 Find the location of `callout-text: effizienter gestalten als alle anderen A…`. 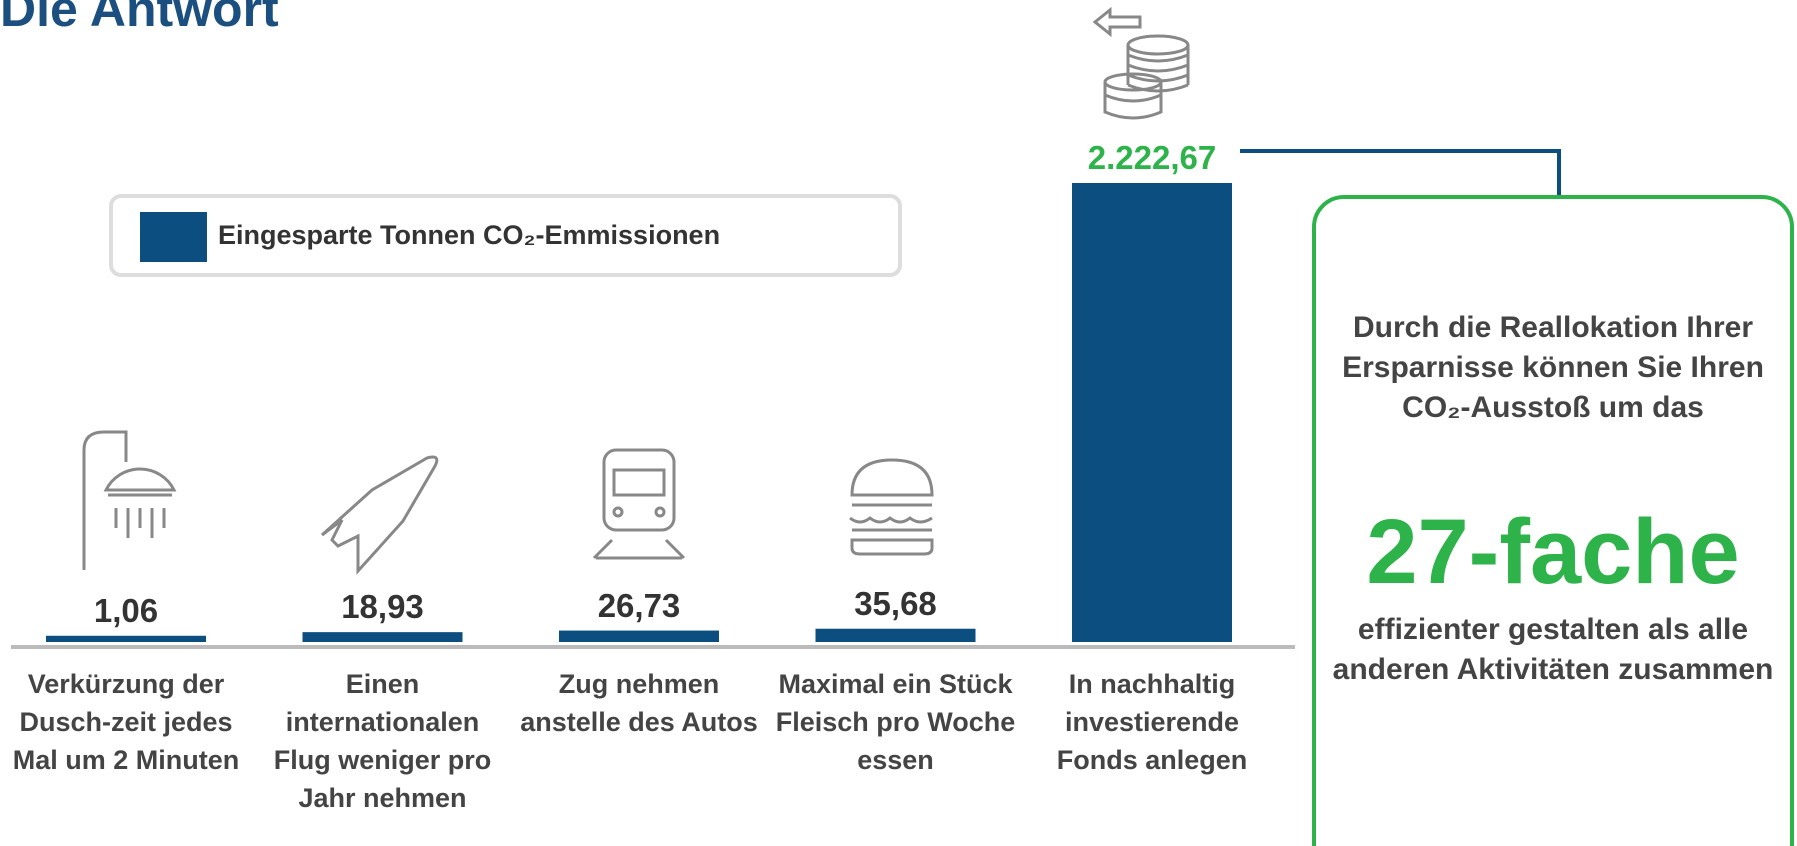

callout-text: effizienter gestalten als alle anderen A… is located at coordinates (1553, 649).